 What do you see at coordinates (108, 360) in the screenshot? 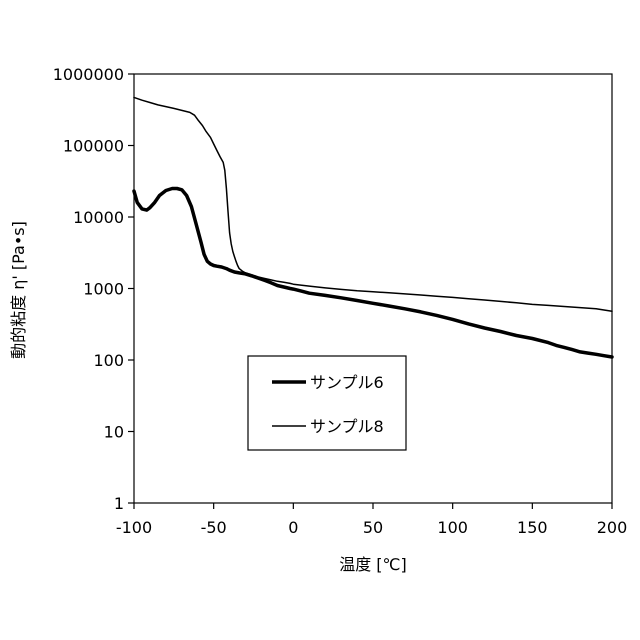
I see `y-tick-label: 100` at bounding box center [108, 360].